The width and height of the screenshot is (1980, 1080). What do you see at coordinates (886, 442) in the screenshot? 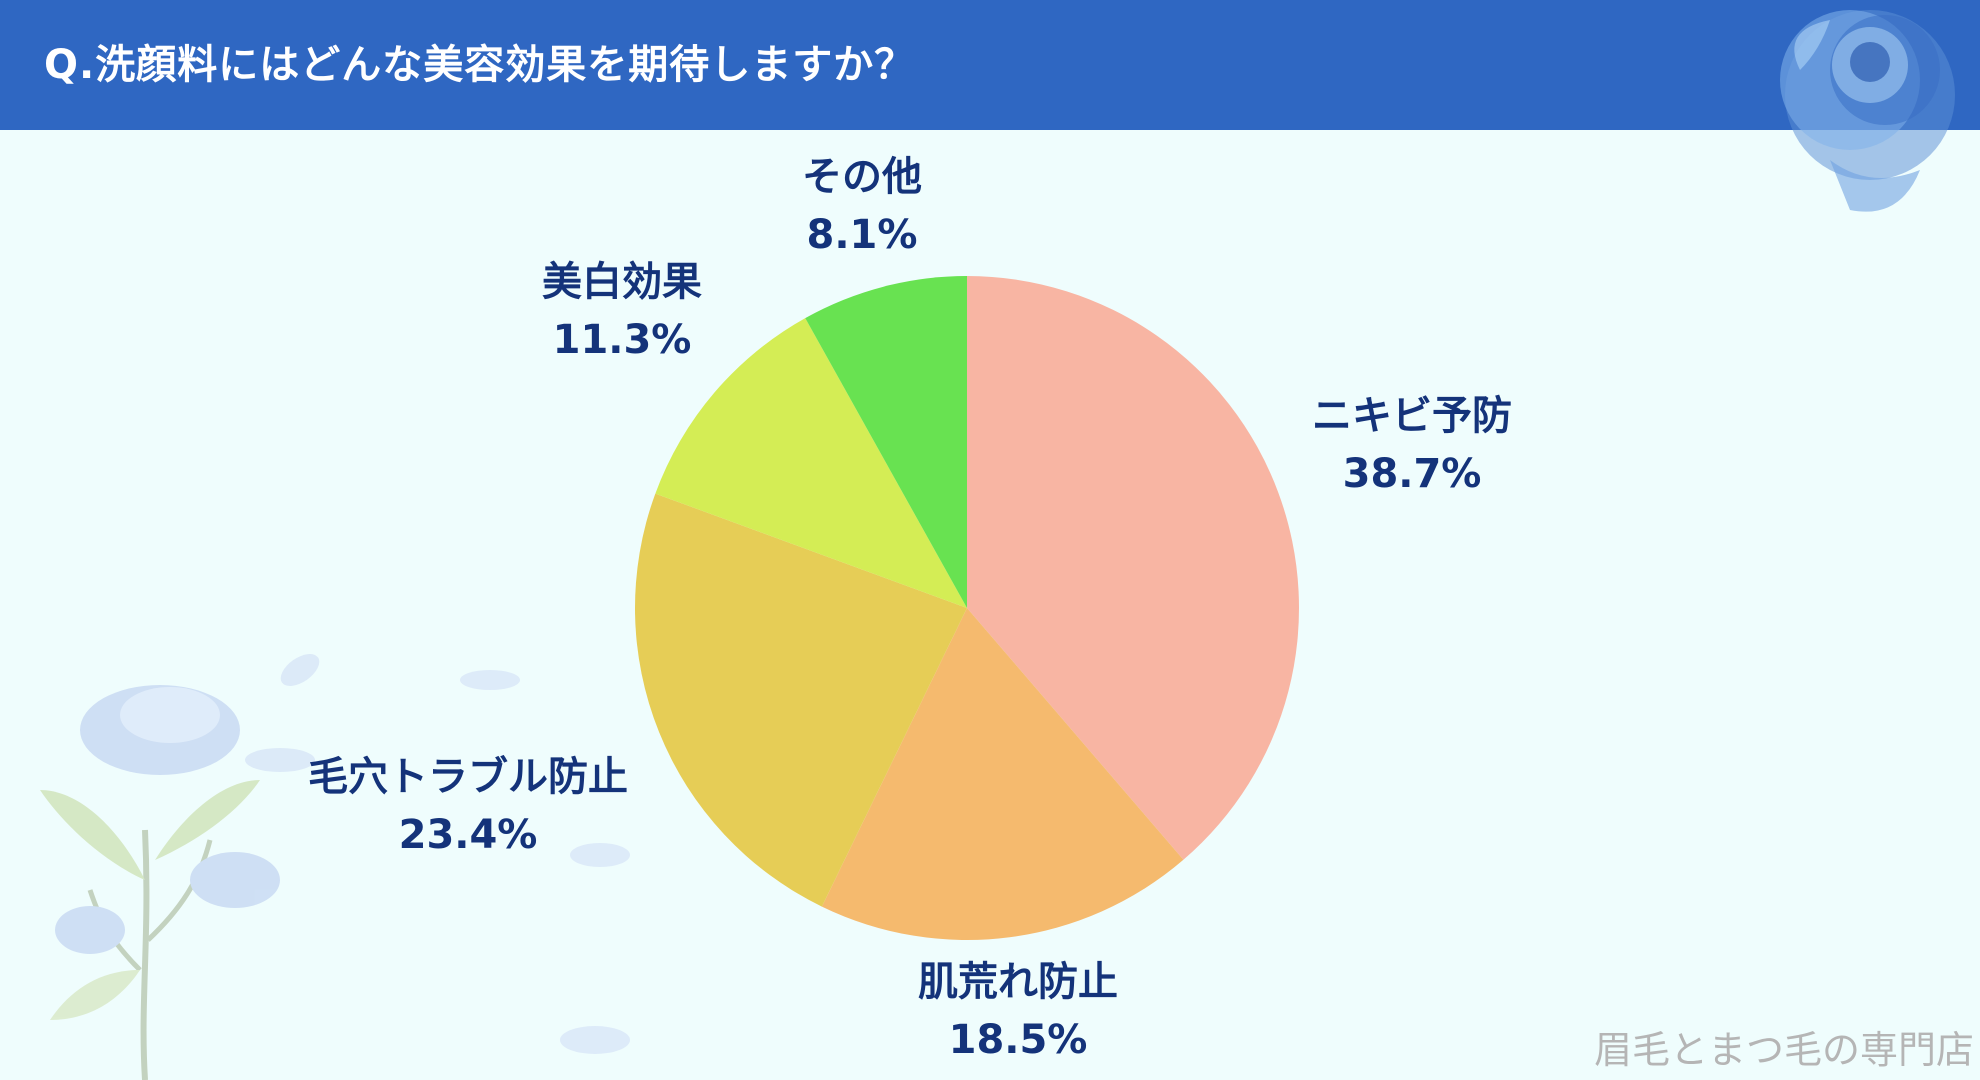
I see `pie-slice-sonota` at bounding box center [886, 442].